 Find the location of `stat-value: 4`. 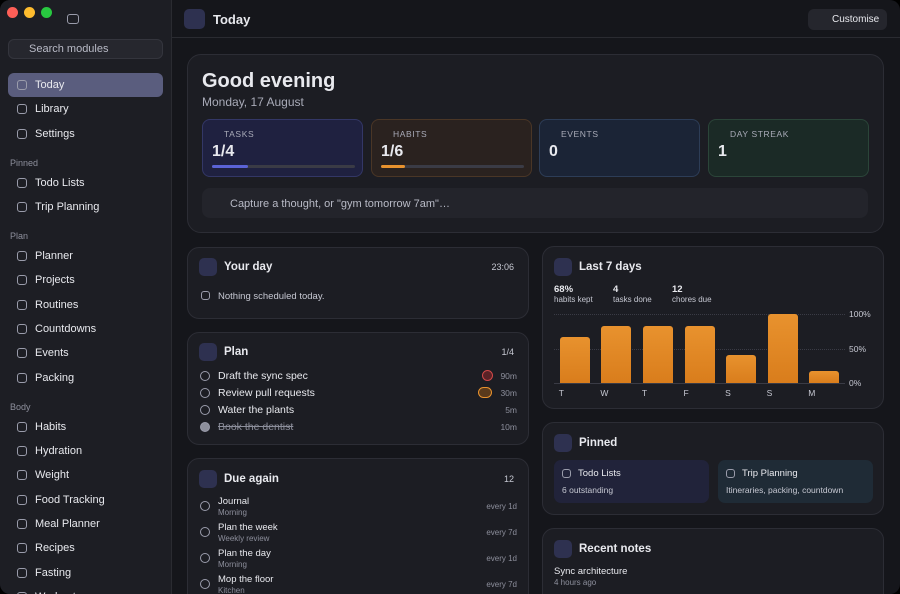

stat-value: 4 is located at coordinates (616, 289).